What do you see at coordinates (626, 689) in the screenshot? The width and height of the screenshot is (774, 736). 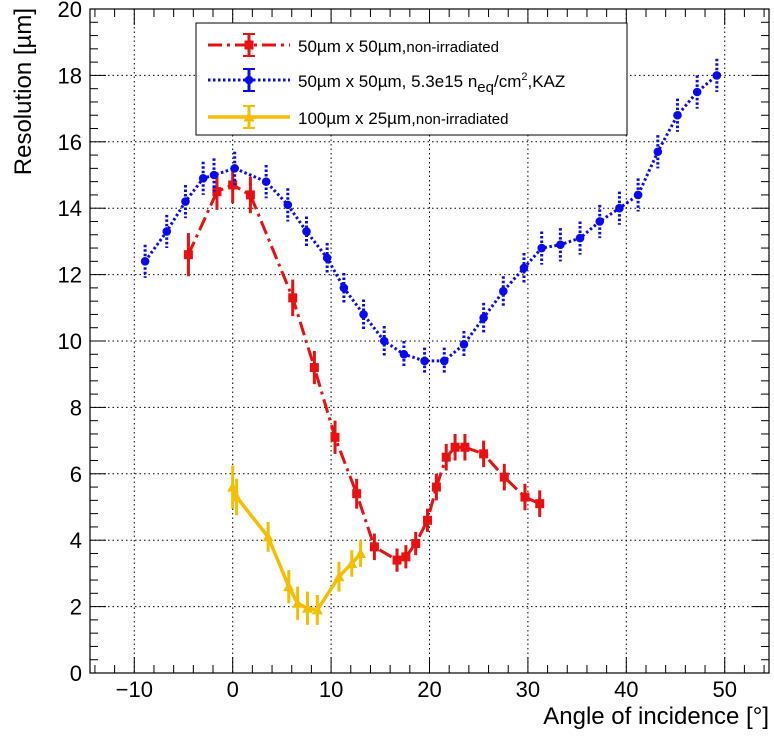 I see `x-tick-label-5: 40` at bounding box center [626, 689].